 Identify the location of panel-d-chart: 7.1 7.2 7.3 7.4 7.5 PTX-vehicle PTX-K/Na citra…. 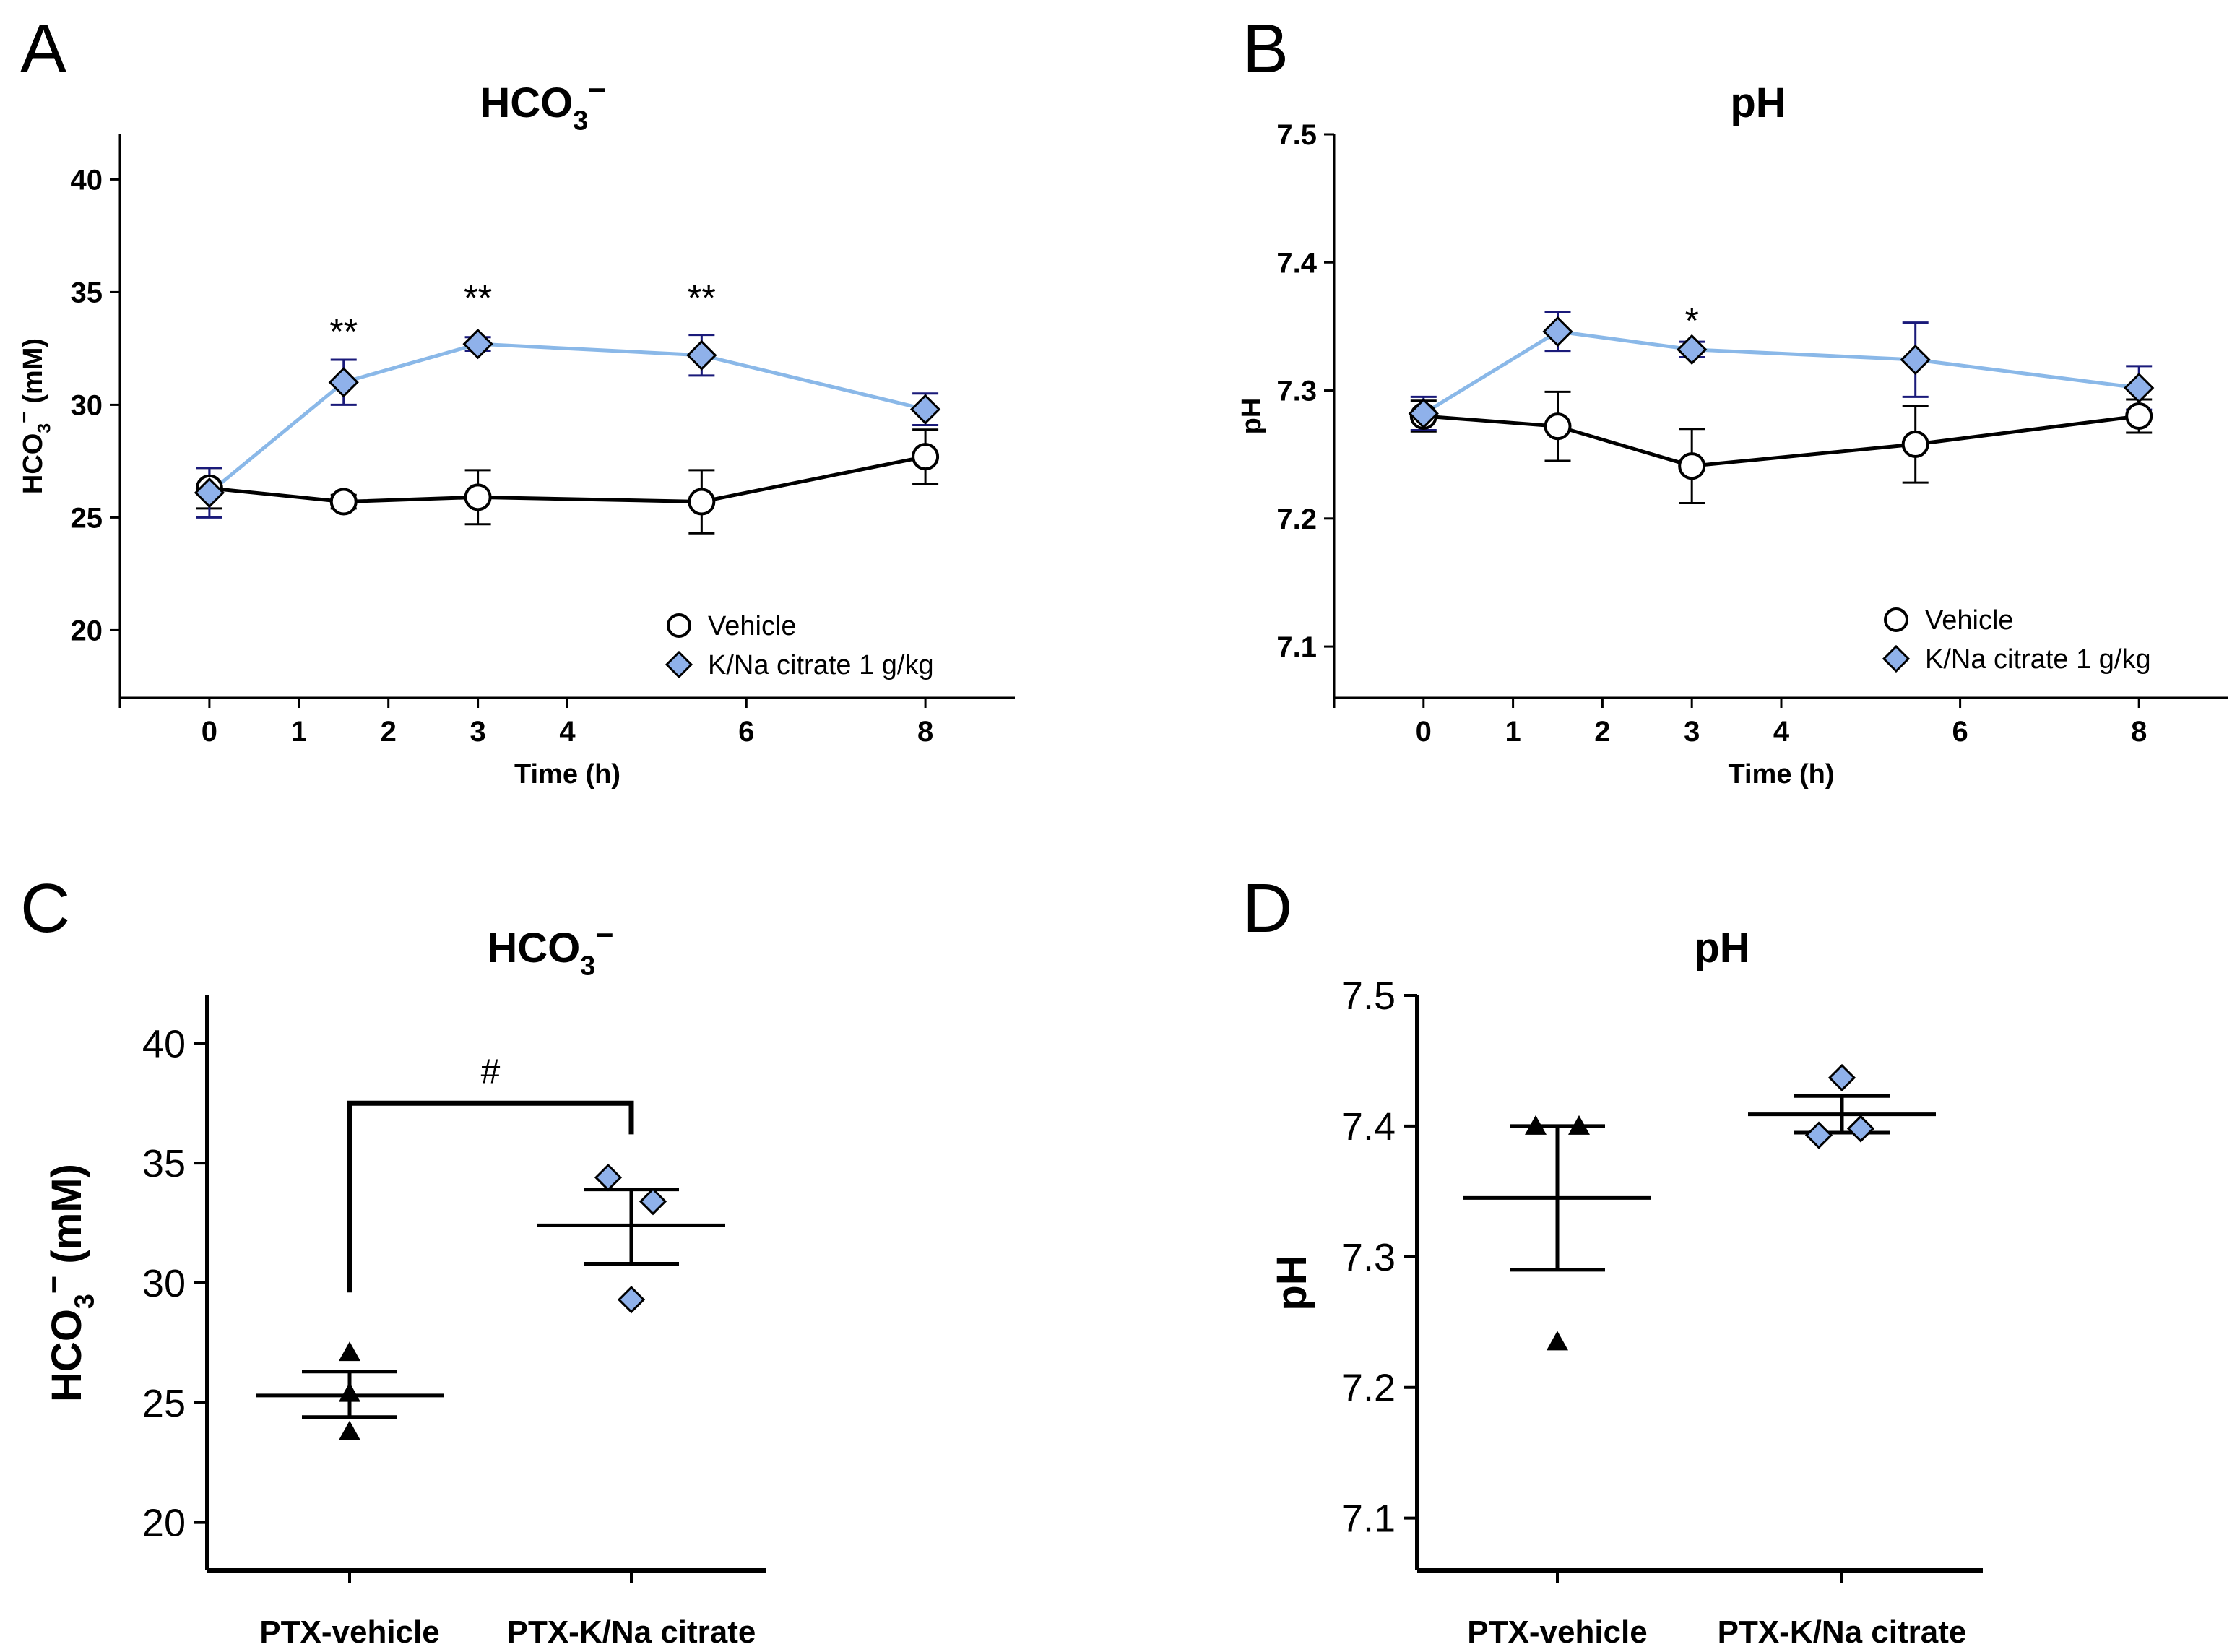
(1625, 1287).